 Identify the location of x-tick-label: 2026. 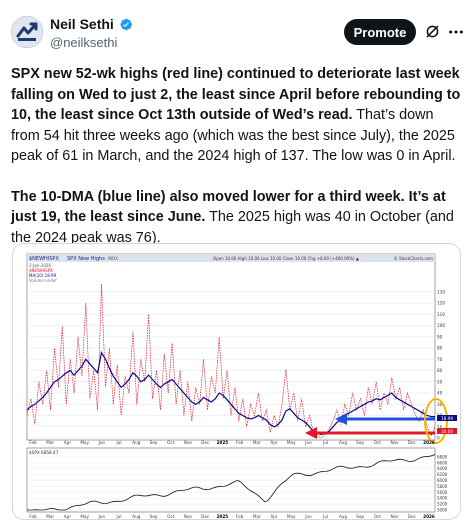
(429, 442).